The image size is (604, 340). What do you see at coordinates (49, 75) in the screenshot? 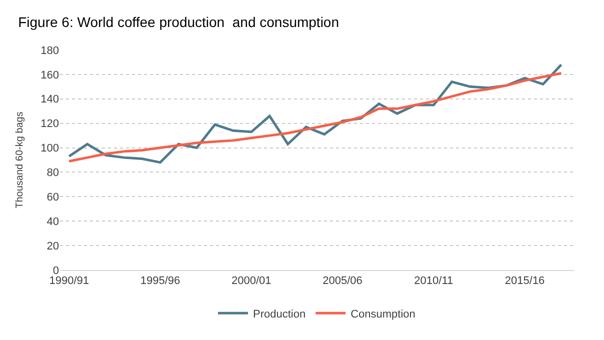
I see `y-tick-label: 160` at bounding box center [49, 75].